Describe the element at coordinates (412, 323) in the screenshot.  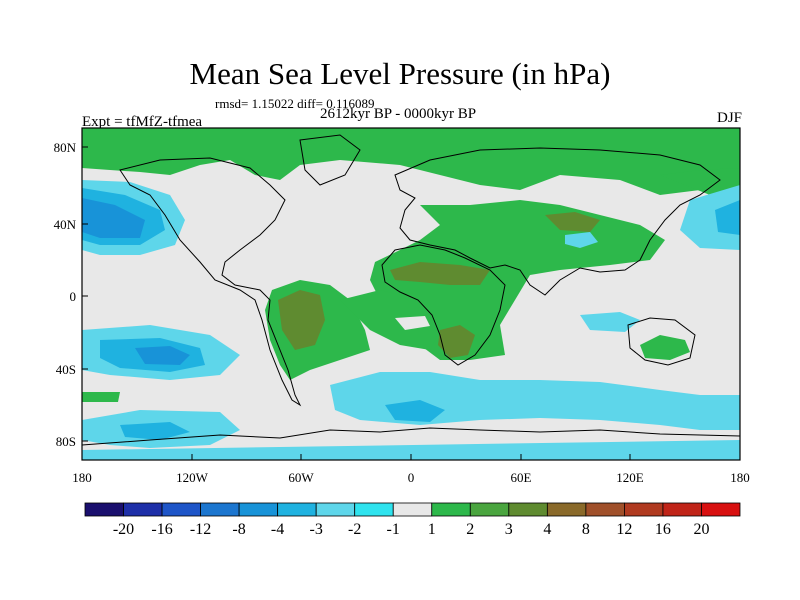
I see `neutral-patch-indian-ocean` at that location.